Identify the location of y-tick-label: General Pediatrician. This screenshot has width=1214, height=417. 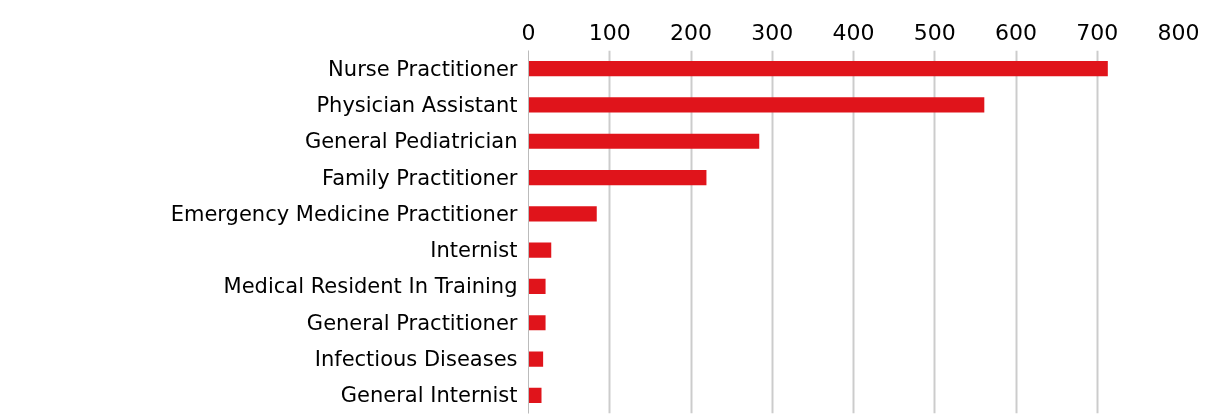
(411, 141).